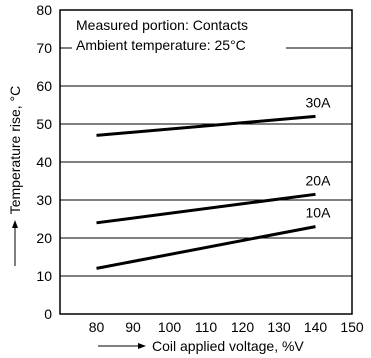 This screenshot has height=358, width=371. I want to click on x-tick-label-80: 80, so click(97, 327).